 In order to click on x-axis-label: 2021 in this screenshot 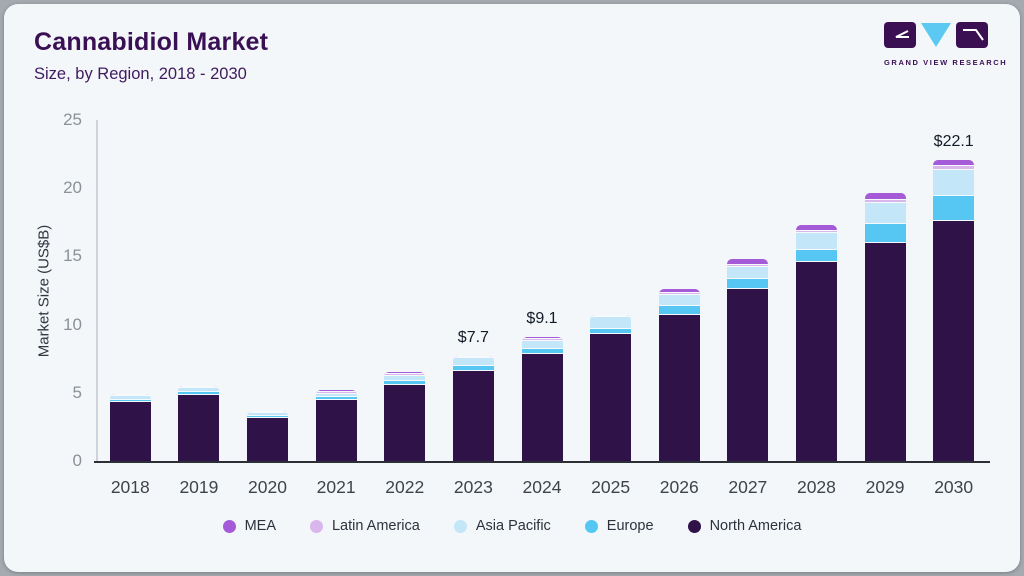, I will do `click(336, 487)`.